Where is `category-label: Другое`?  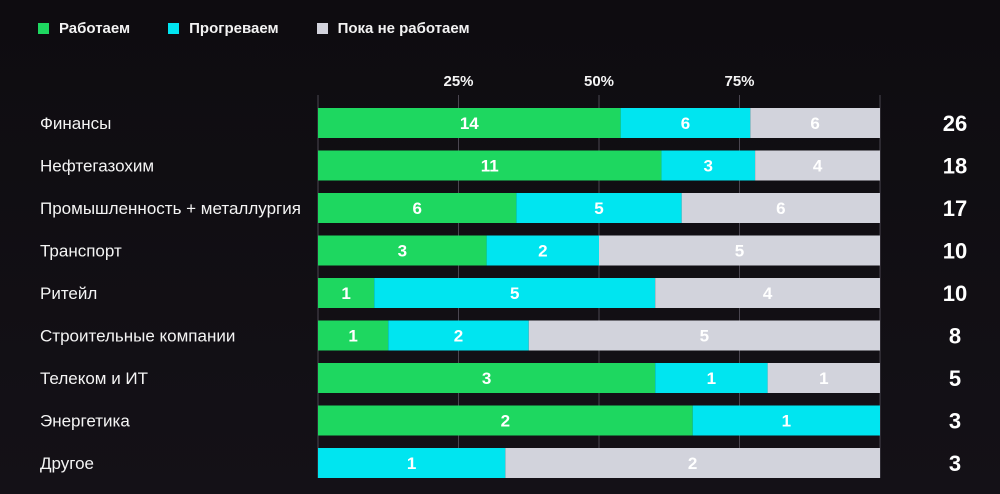 category-label: Другое is located at coordinates (67, 463).